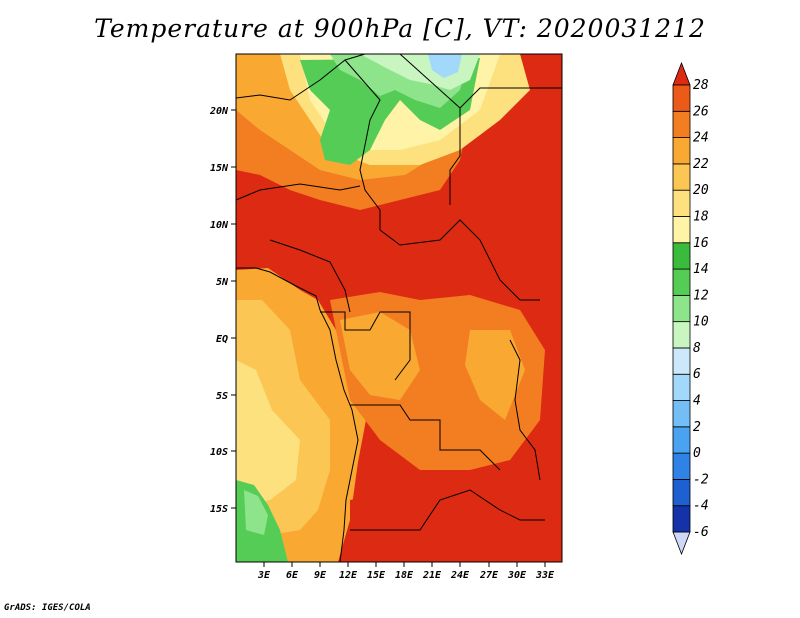 The image size is (800, 618). What do you see at coordinates (219, 168) in the screenshot?
I see `lat-label: 15N` at bounding box center [219, 168].